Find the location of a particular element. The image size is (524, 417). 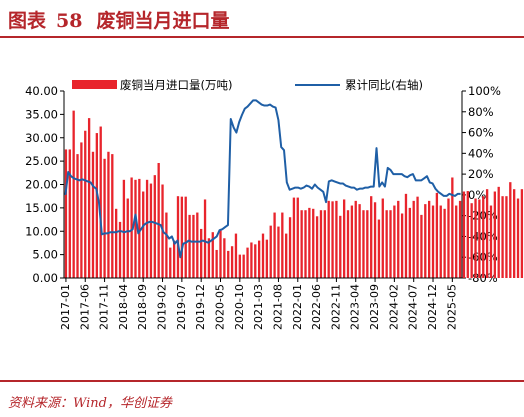

left-tick-label: 20.00 is located at coordinates (41, 185).